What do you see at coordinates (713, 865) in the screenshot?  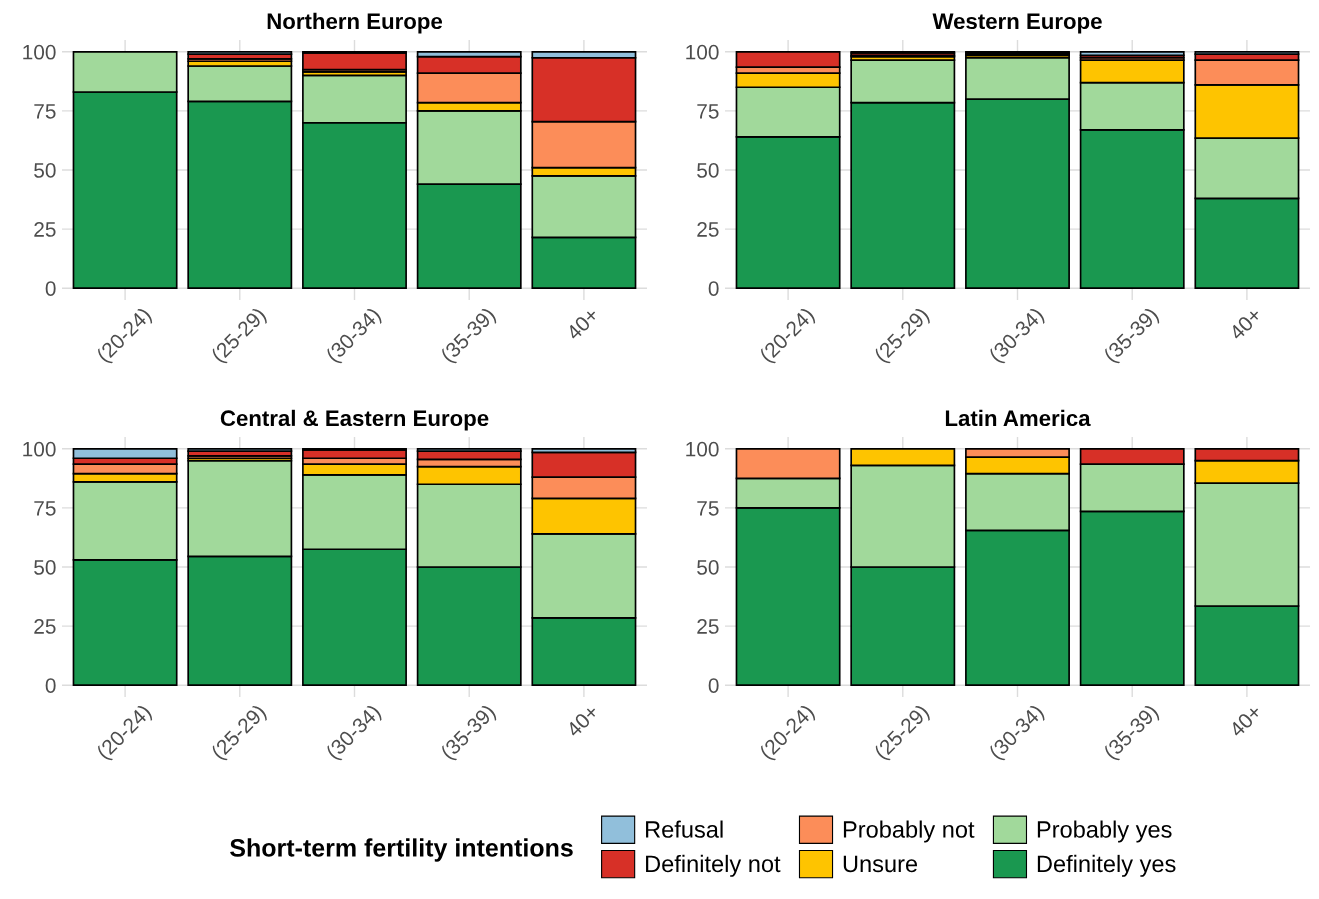 I see `legend-label: Definitely not` at bounding box center [713, 865].